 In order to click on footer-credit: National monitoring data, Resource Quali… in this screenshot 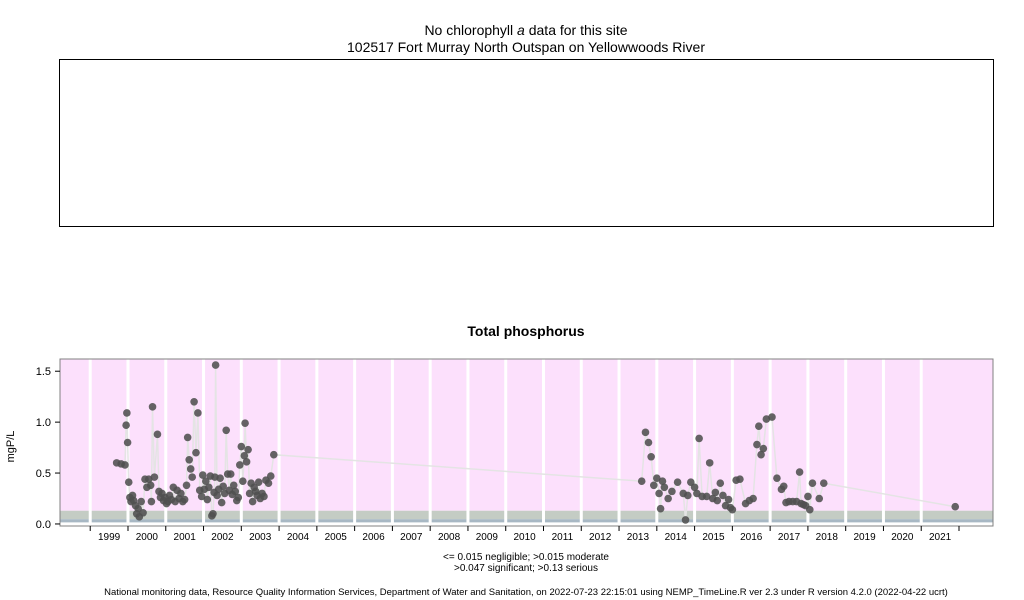, I will do `click(526, 592)`.